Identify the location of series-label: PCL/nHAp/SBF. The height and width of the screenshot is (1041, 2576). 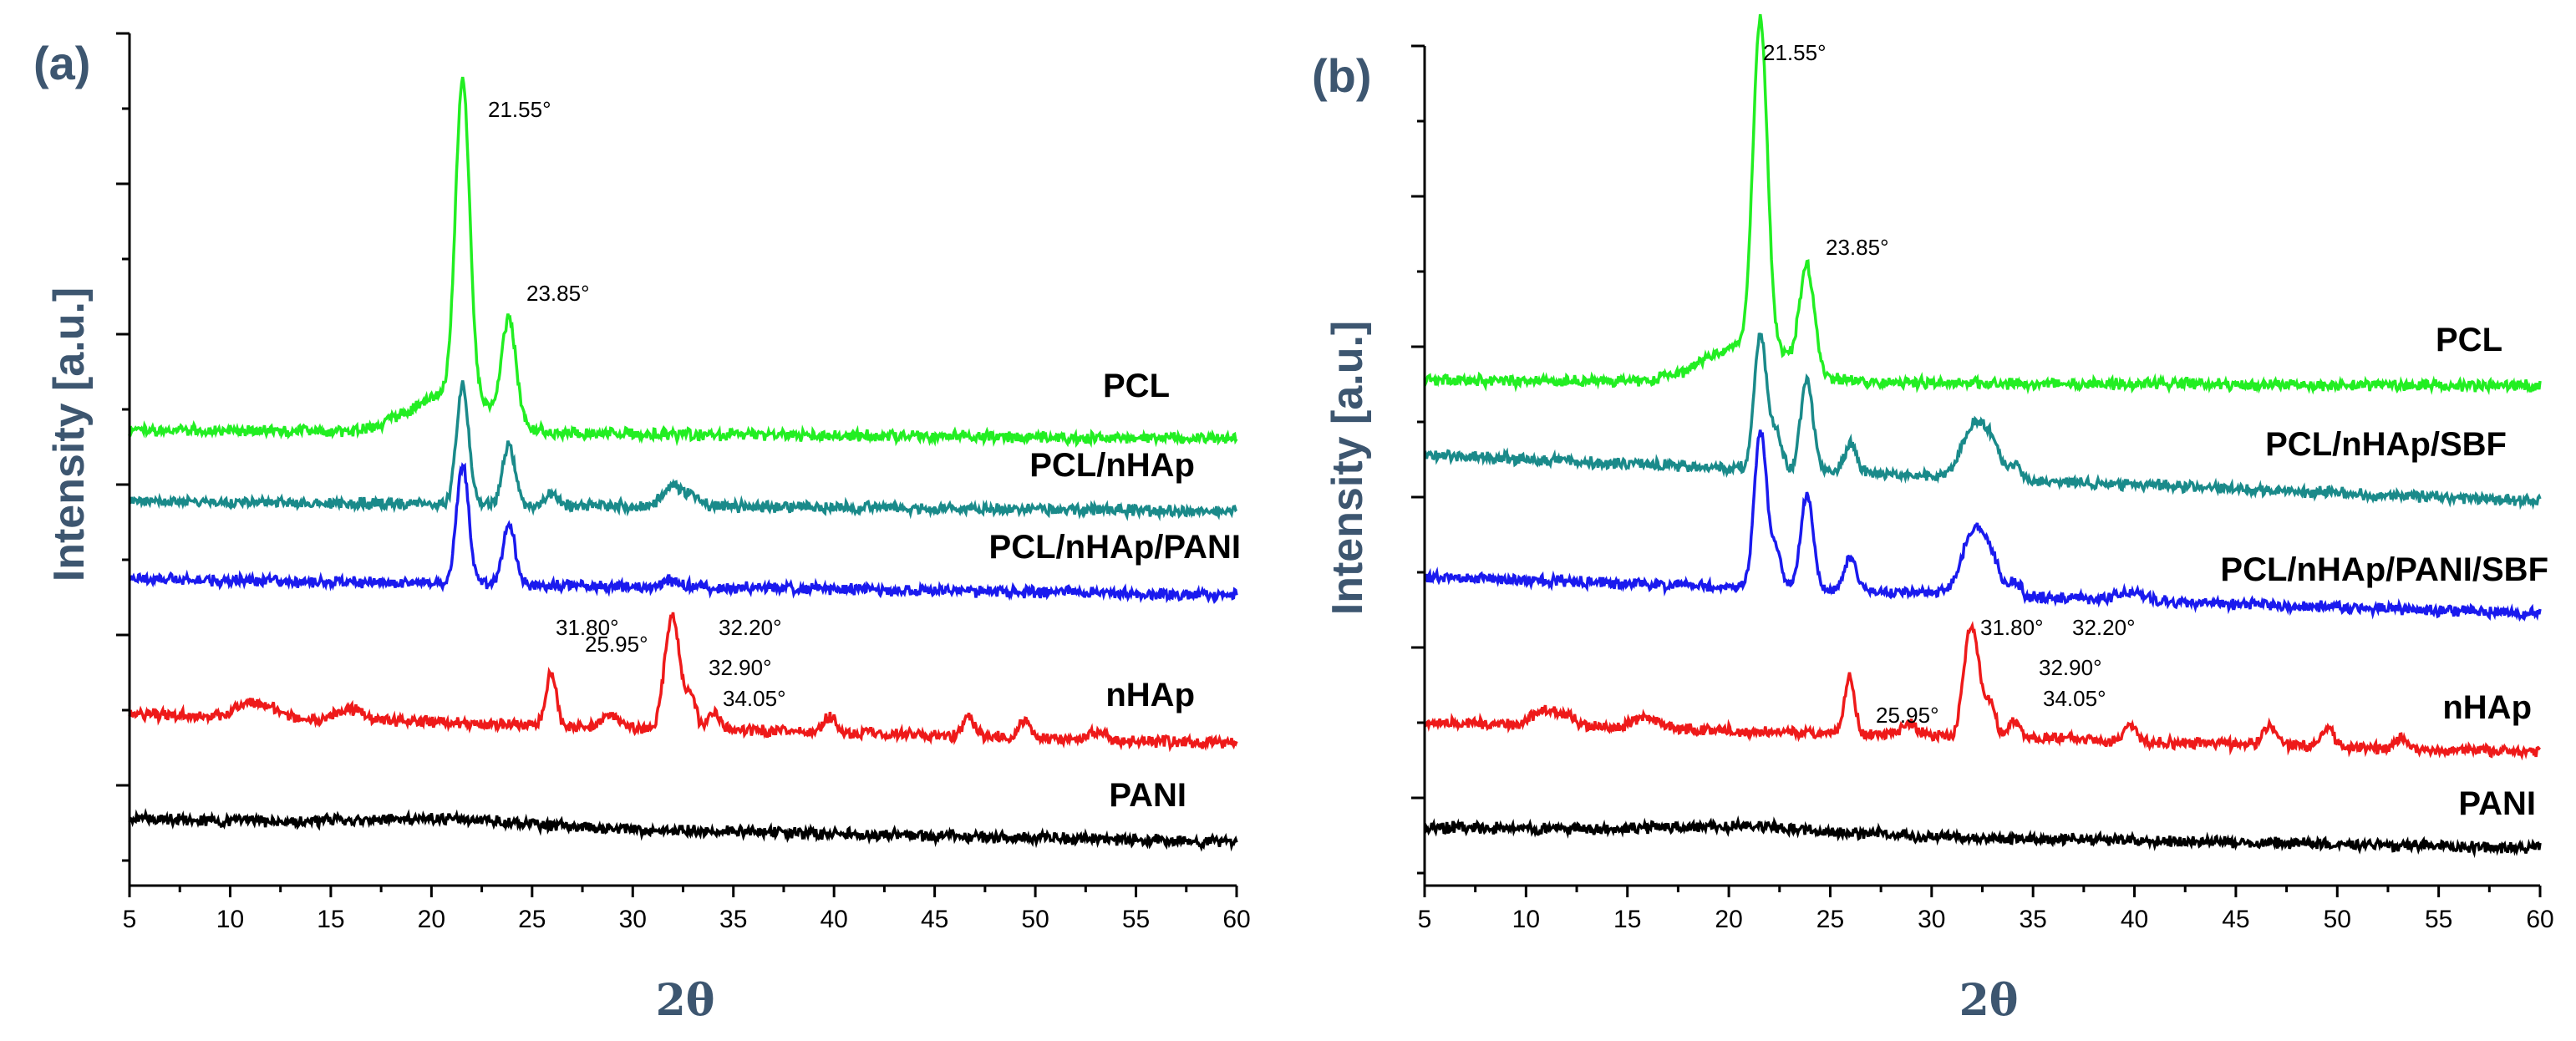
(2386, 444).